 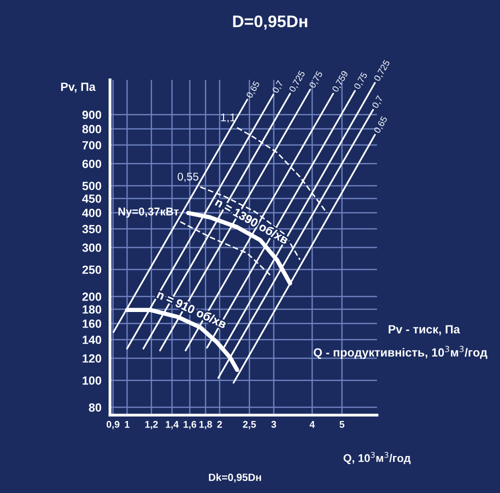 What do you see at coordinates (92, 296) in the screenshot?
I see `y-tick-label: 200` at bounding box center [92, 296].